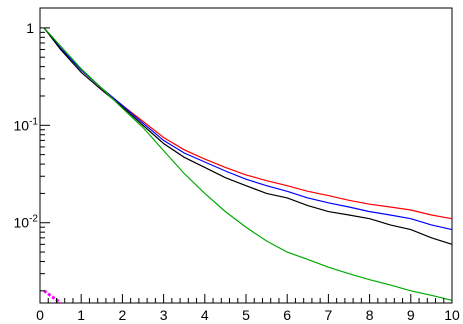 The width and height of the screenshot is (463, 324). I want to click on y-tick-label-0: 1, so click(30, 28).